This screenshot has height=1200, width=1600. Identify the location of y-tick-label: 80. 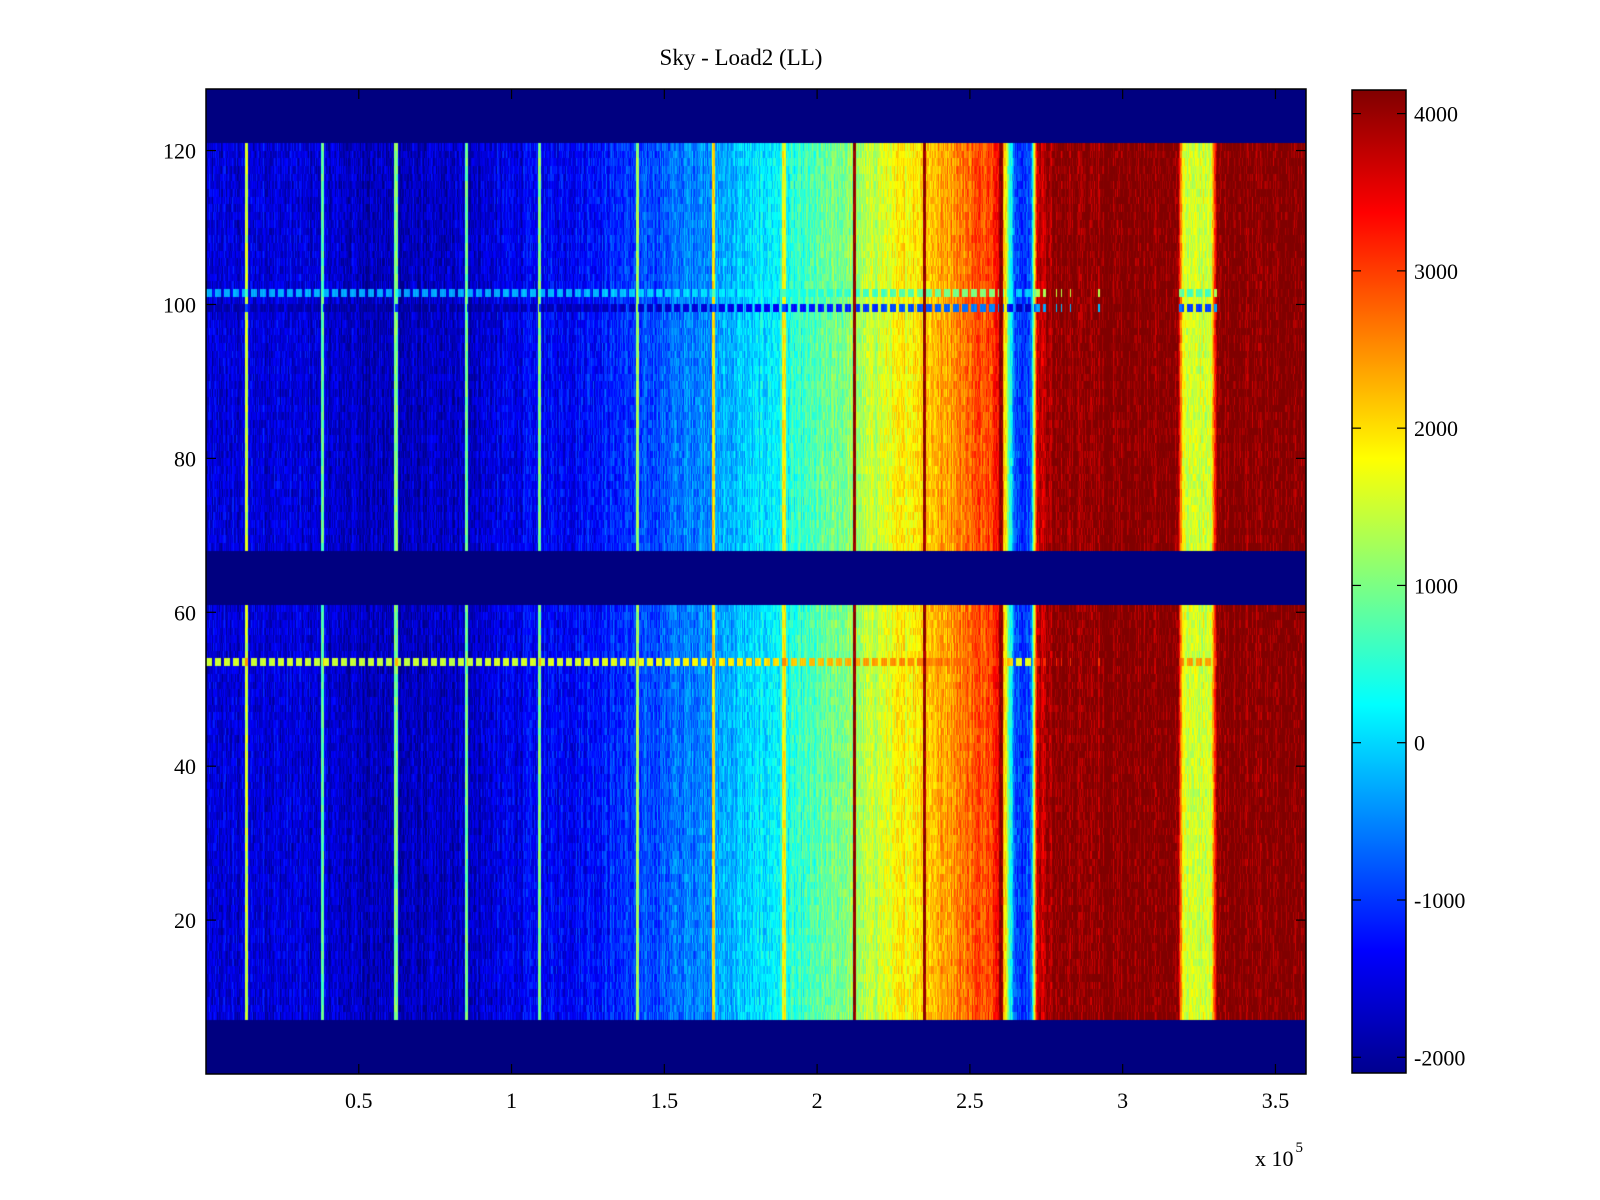
(185, 458).